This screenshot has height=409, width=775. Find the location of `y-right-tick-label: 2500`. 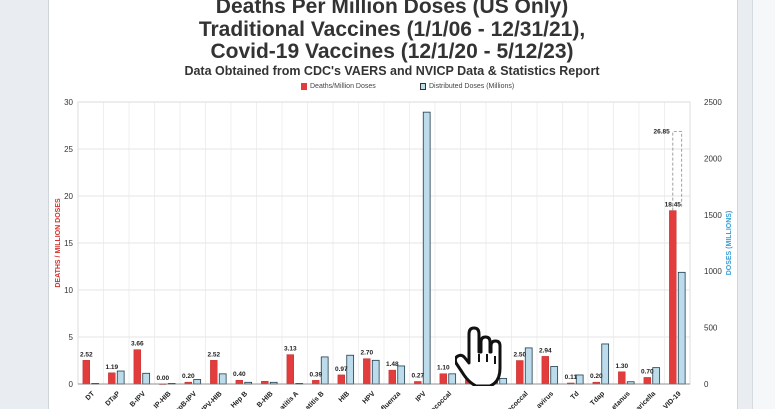

y-right-tick-label: 2500 is located at coordinates (713, 102).